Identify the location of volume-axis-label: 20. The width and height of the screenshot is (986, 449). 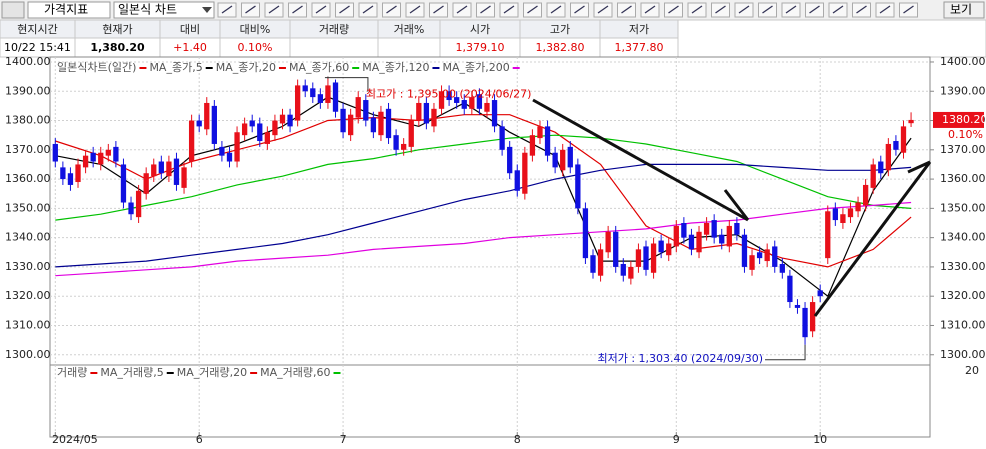
(972, 370).